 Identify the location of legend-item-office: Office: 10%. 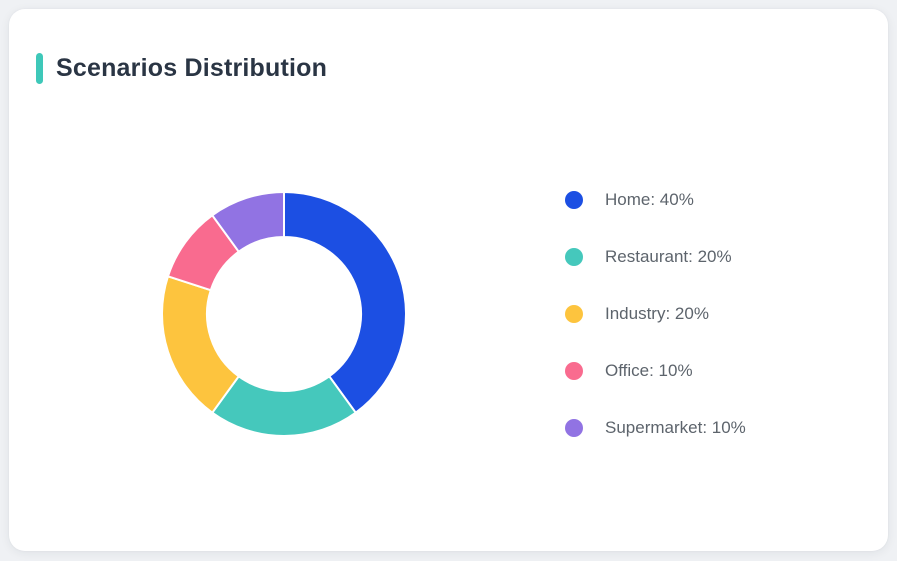
(655, 370).